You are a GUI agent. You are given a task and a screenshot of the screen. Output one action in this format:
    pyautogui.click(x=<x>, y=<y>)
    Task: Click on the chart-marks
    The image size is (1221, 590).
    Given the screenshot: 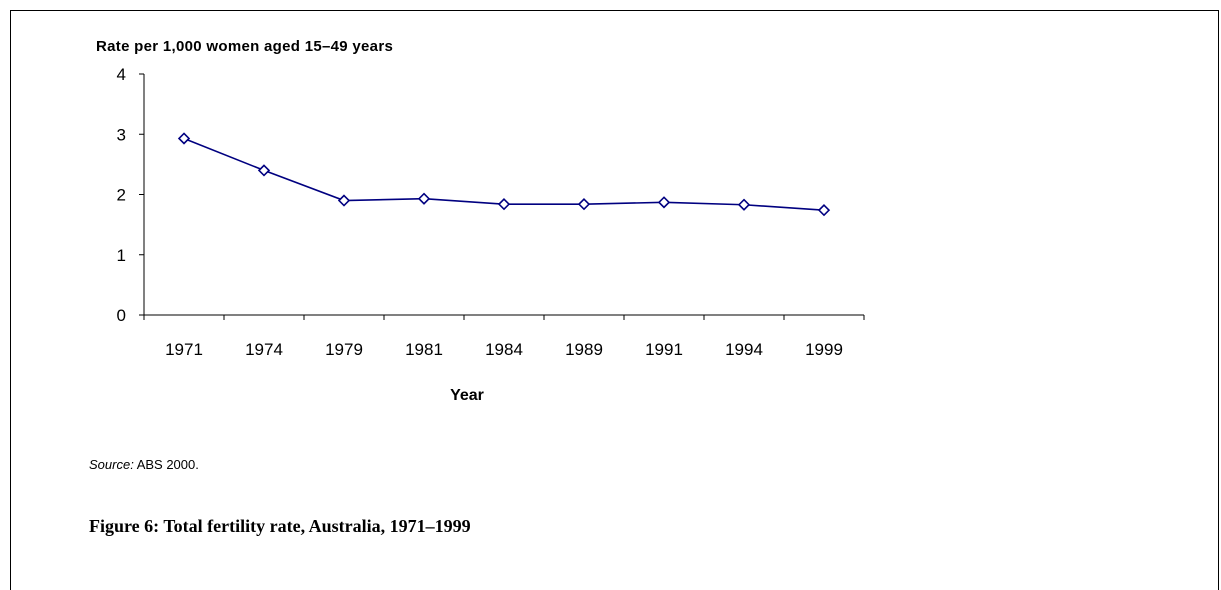 What is the action you would take?
    pyautogui.click(x=504, y=174)
    